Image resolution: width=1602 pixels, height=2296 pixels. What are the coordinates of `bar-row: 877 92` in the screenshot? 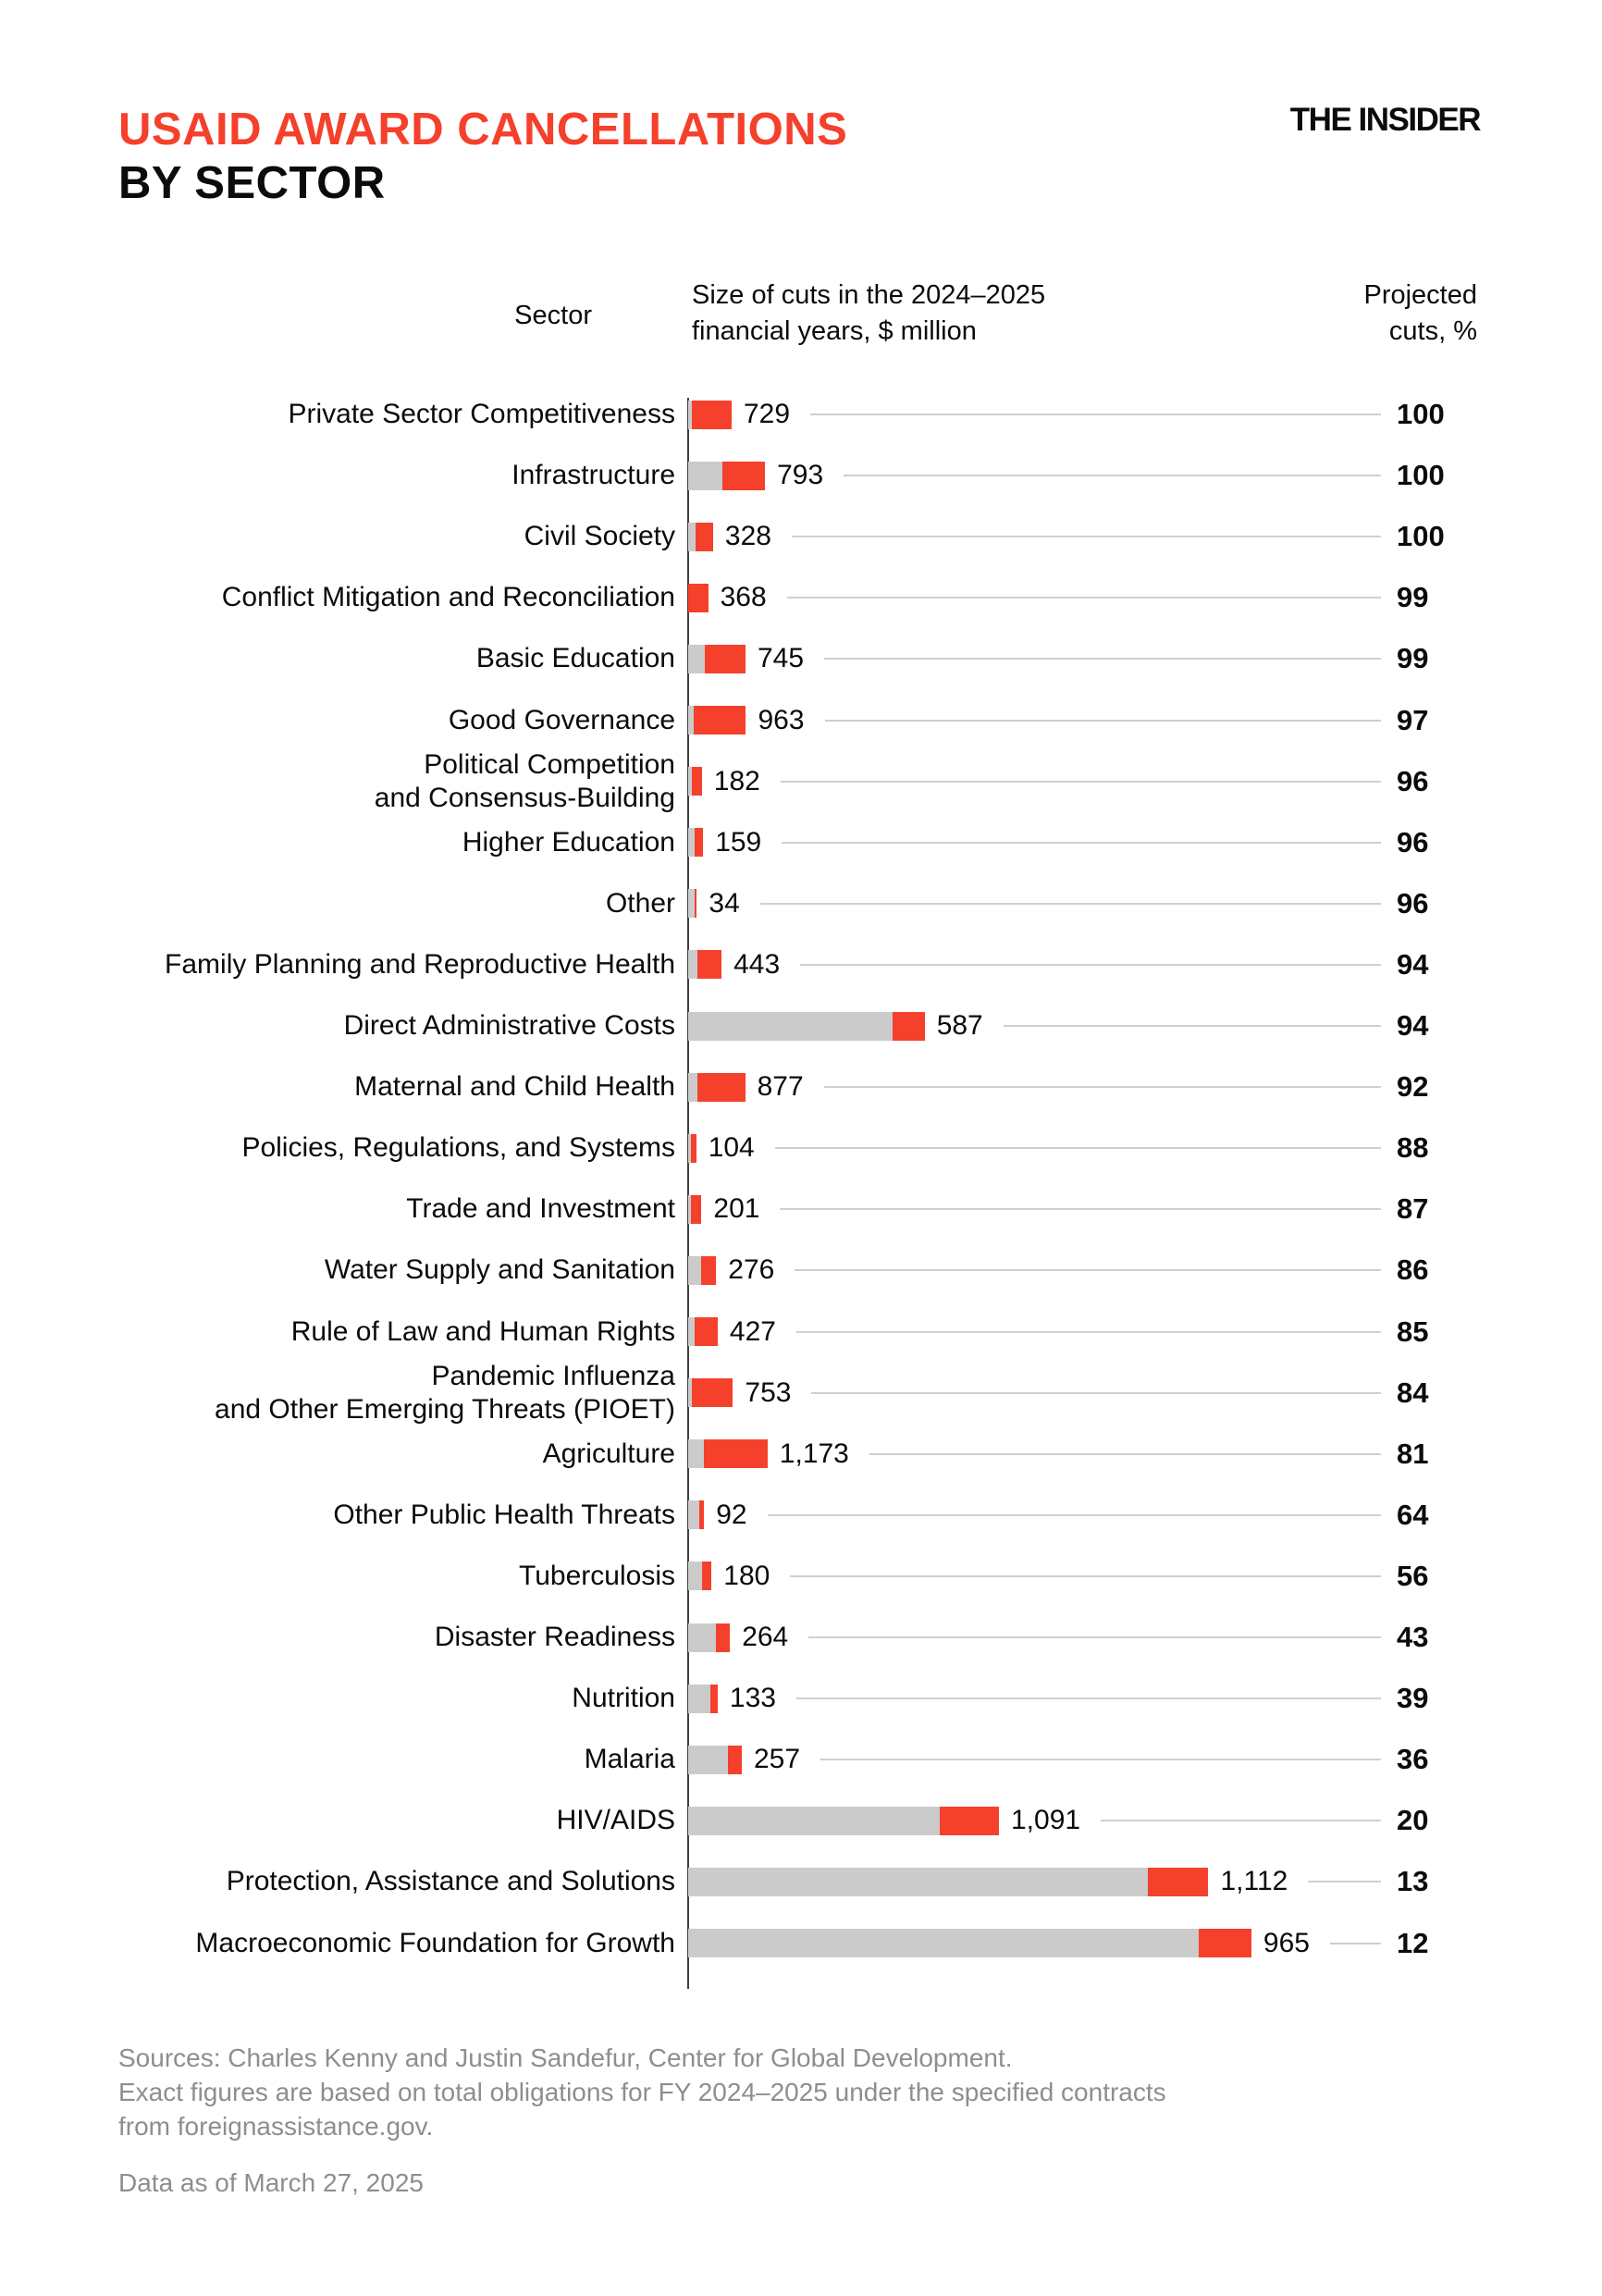 It's located at (1084, 1086).